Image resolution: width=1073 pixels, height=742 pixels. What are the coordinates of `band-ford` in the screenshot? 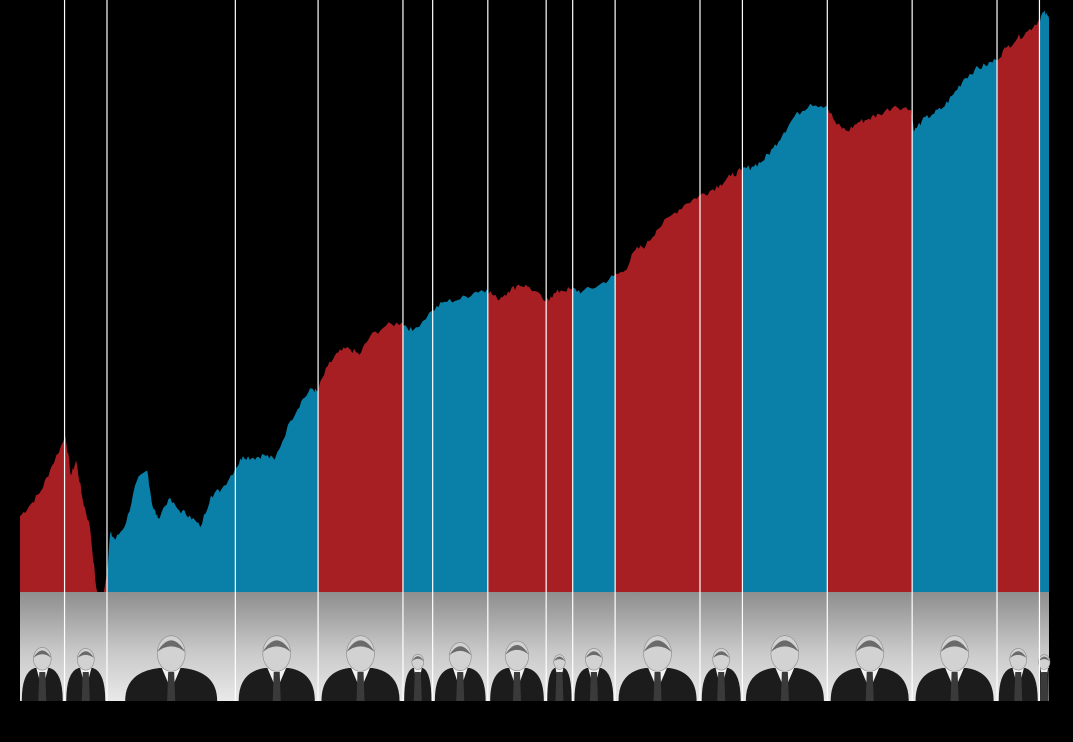 It's located at (559, 311).